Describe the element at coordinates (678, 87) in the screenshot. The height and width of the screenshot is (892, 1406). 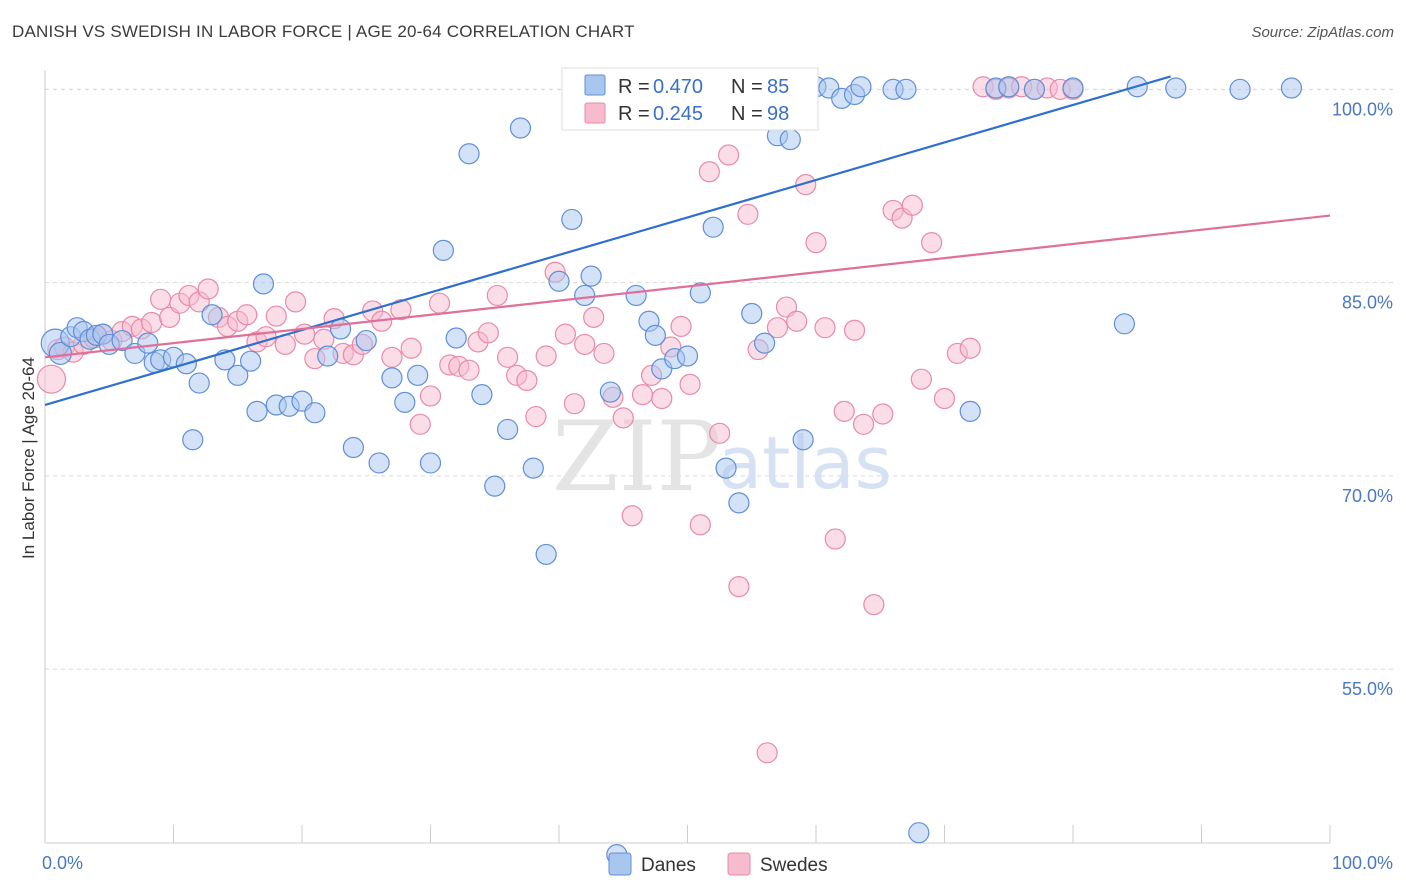
I see `legend-danes-r-value: 0.470` at that location.